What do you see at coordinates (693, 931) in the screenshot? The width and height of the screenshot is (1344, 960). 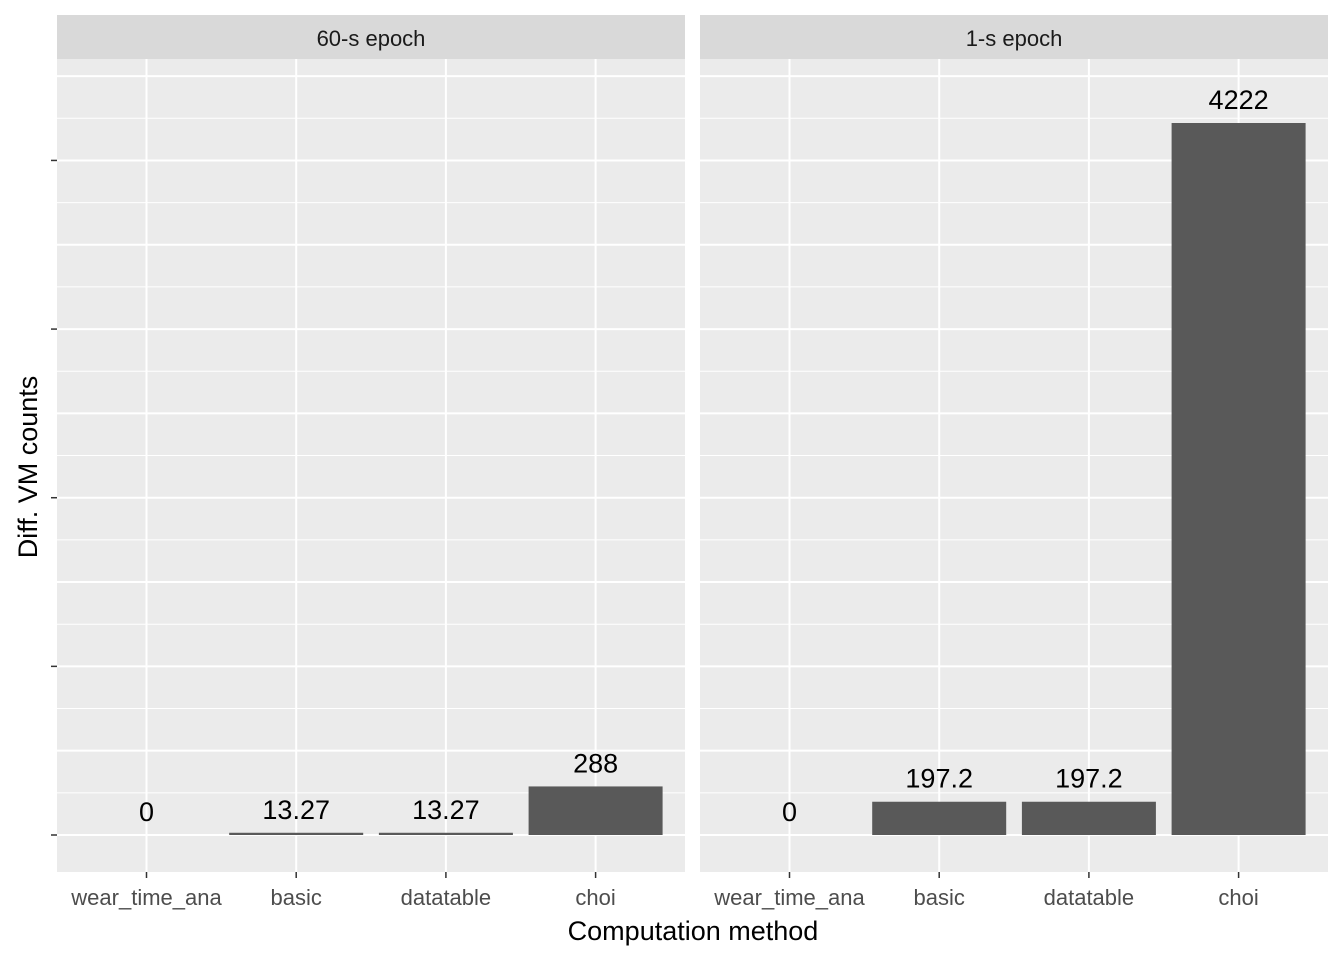 I see `x-axis-title: Computation method` at bounding box center [693, 931].